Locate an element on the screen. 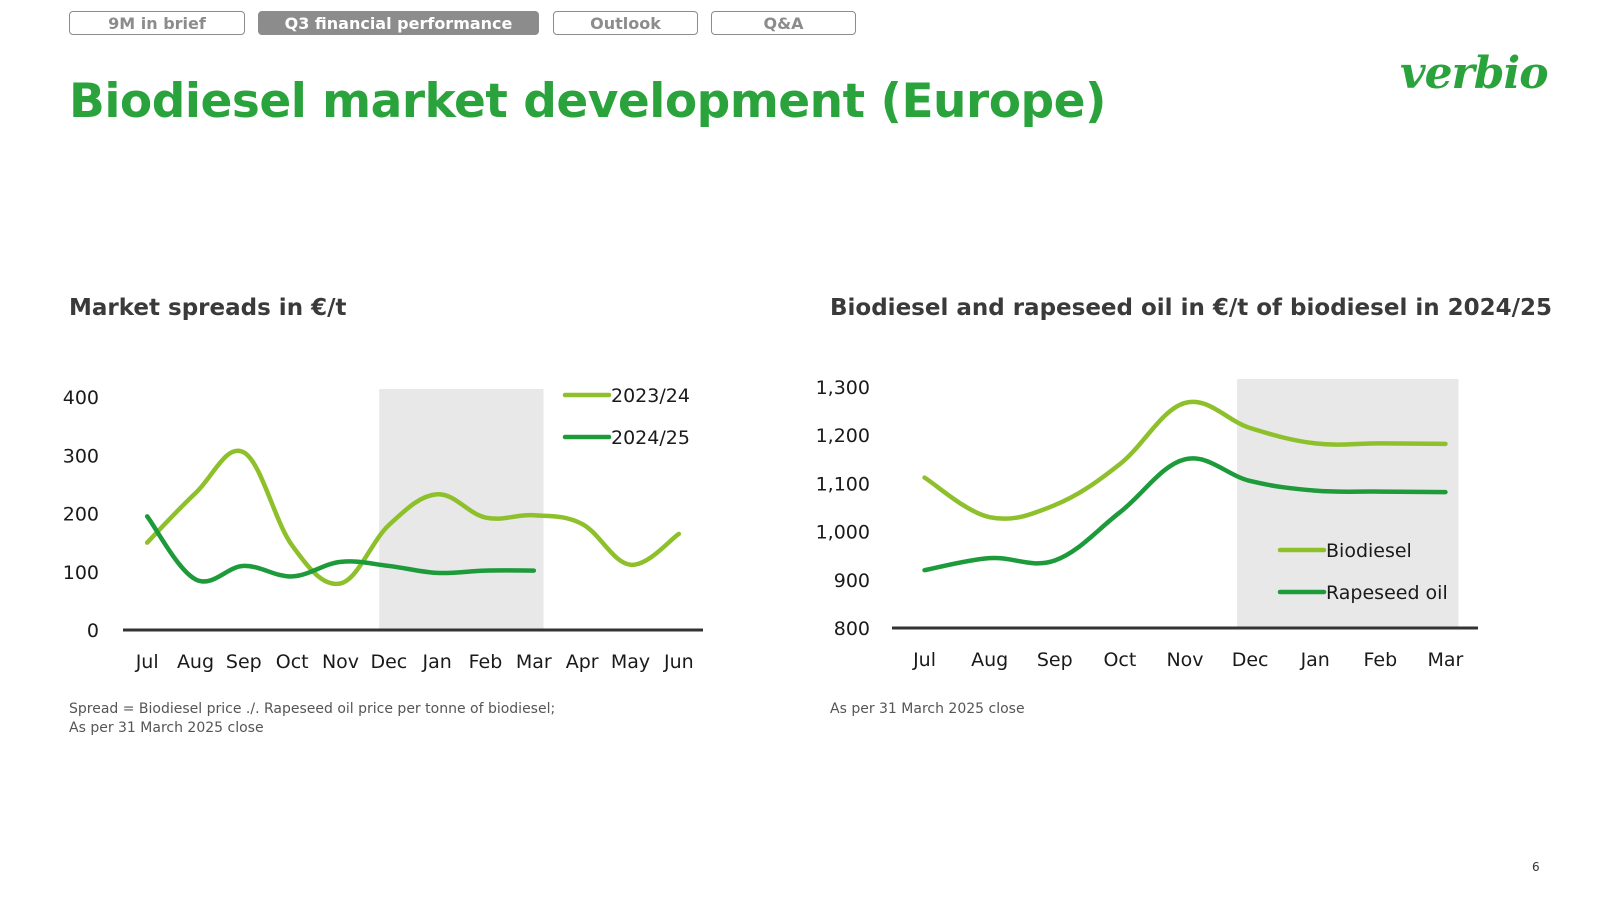 The image size is (1600, 900). y-tick-label: 1,100 is located at coordinates (843, 484).